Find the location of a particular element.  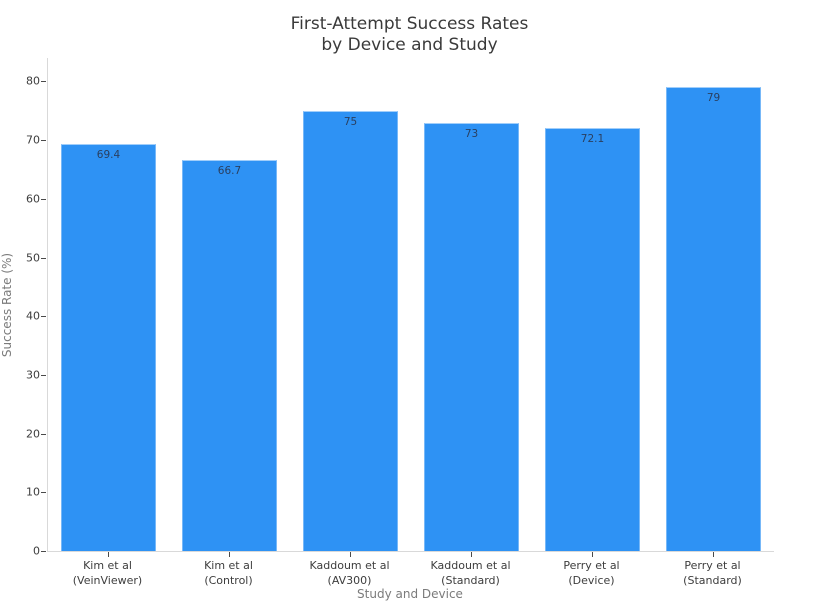

bar-6: 79 is located at coordinates (713, 319).